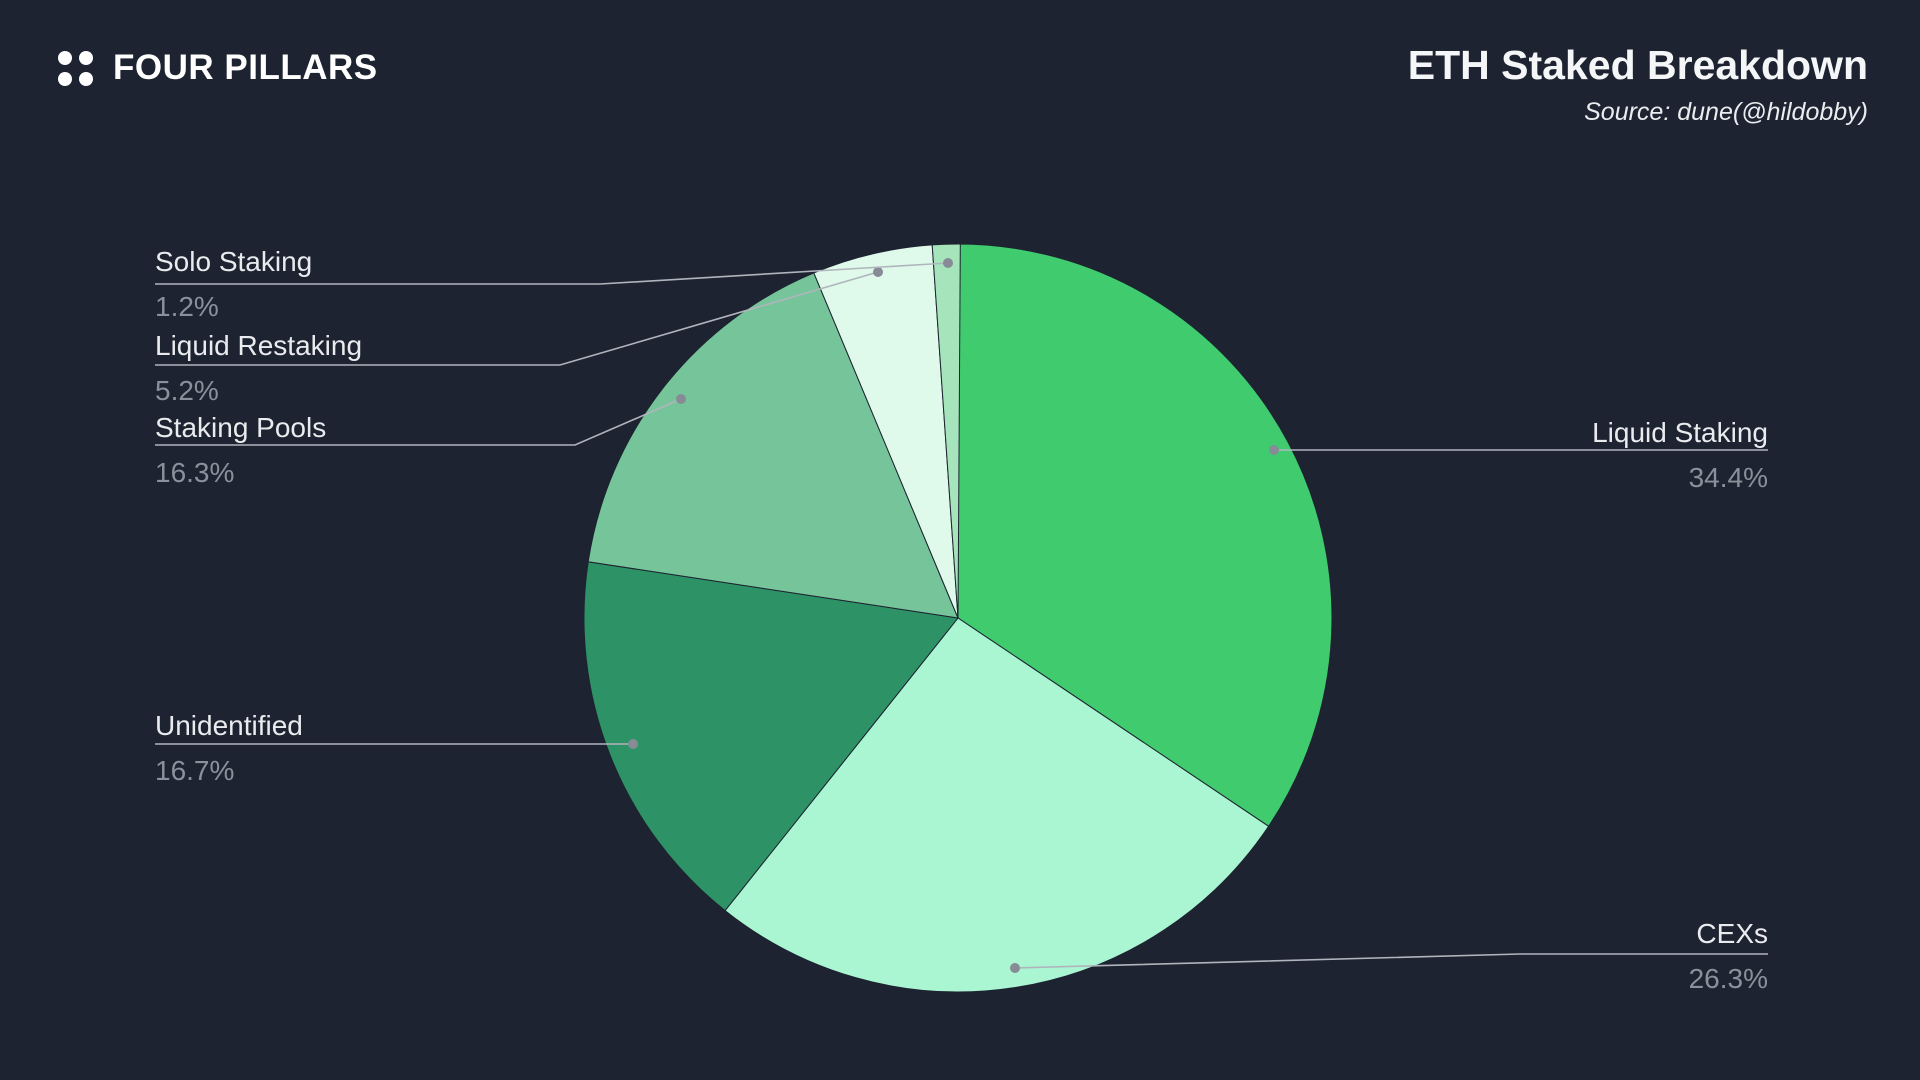  What do you see at coordinates (1726, 112) in the screenshot?
I see `source-credit: Source: dune(@hildobby)` at bounding box center [1726, 112].